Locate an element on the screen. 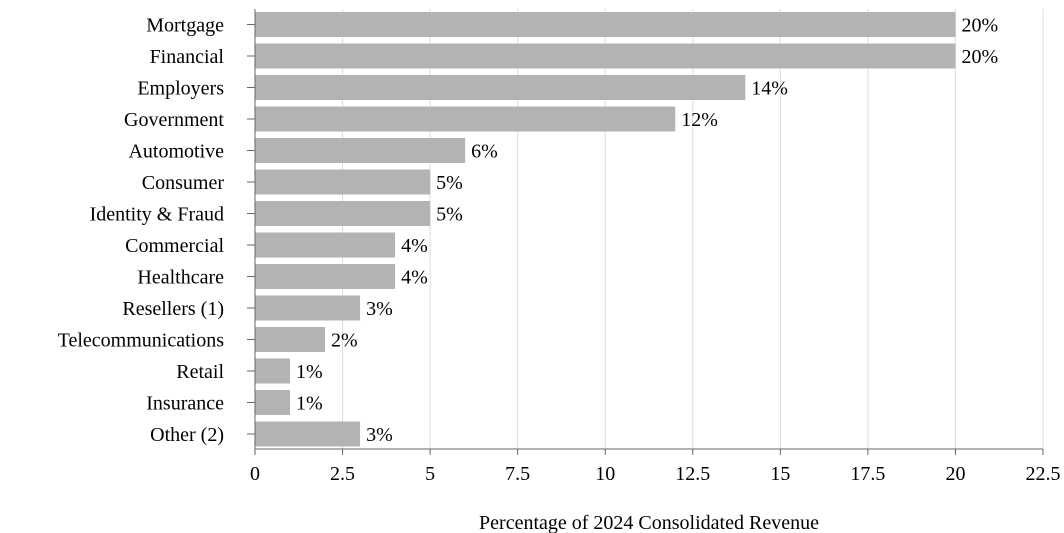 This screenshot has width=1064, height=533. x-tick-label: 20 is located at coordinates (955, 474).